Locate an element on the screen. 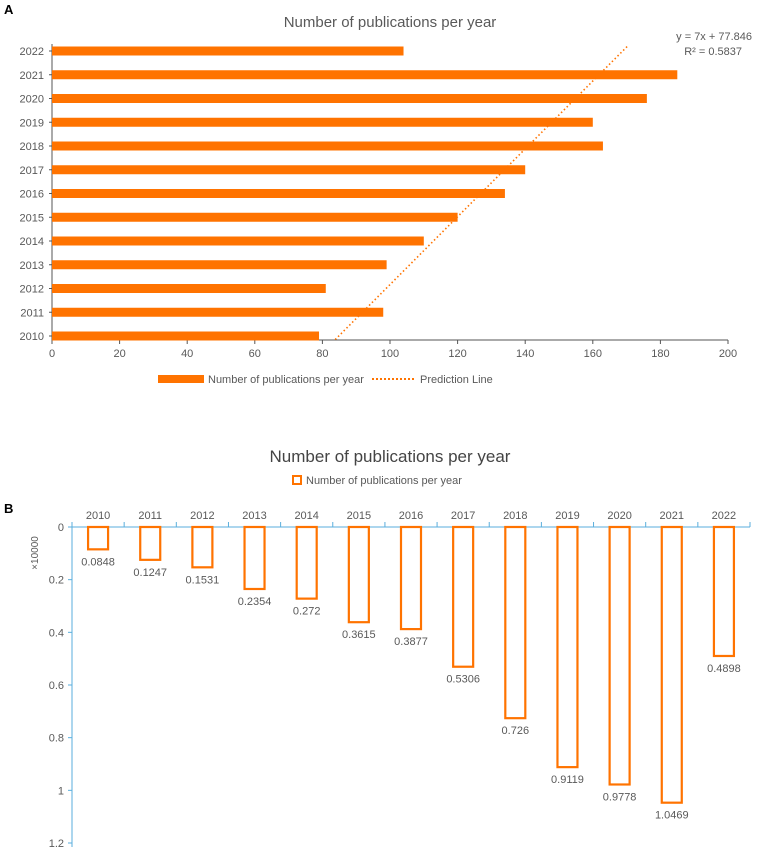 This screenshot has width=767, height=849. x-tick-label-a: 60 is located at coordinates (255, 354).